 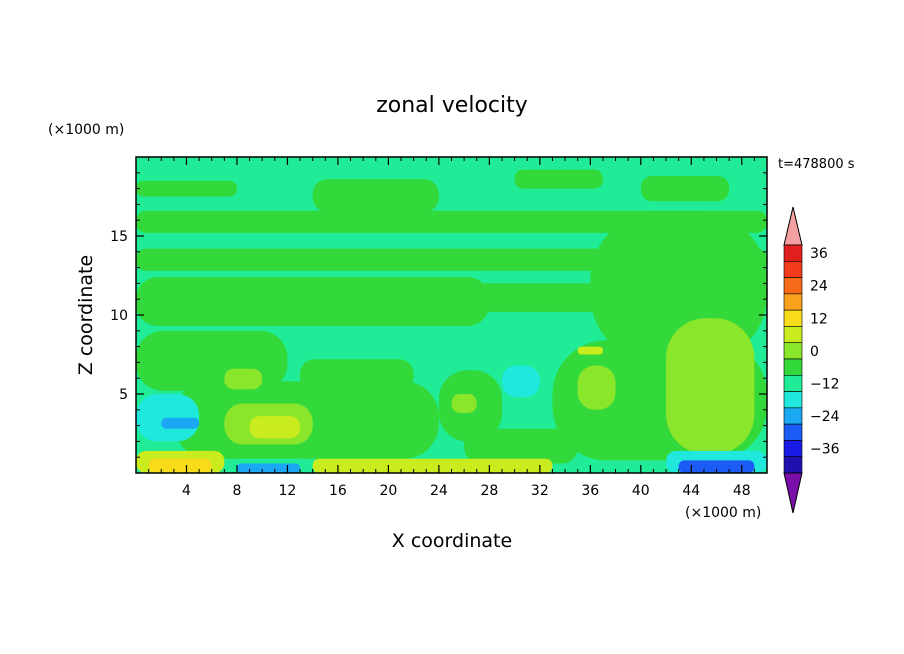 I want to click on x-tick-label: 48, so click(x=742, y=491).